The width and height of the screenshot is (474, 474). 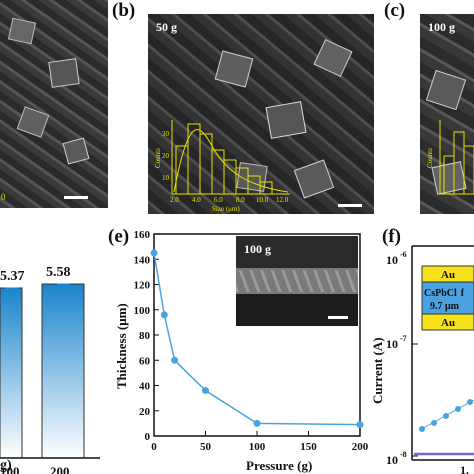 What do you see at coordinates (145, 336) in the screenshot?
I see `e-ytick-label: 80` at bounding box center [145, 336].